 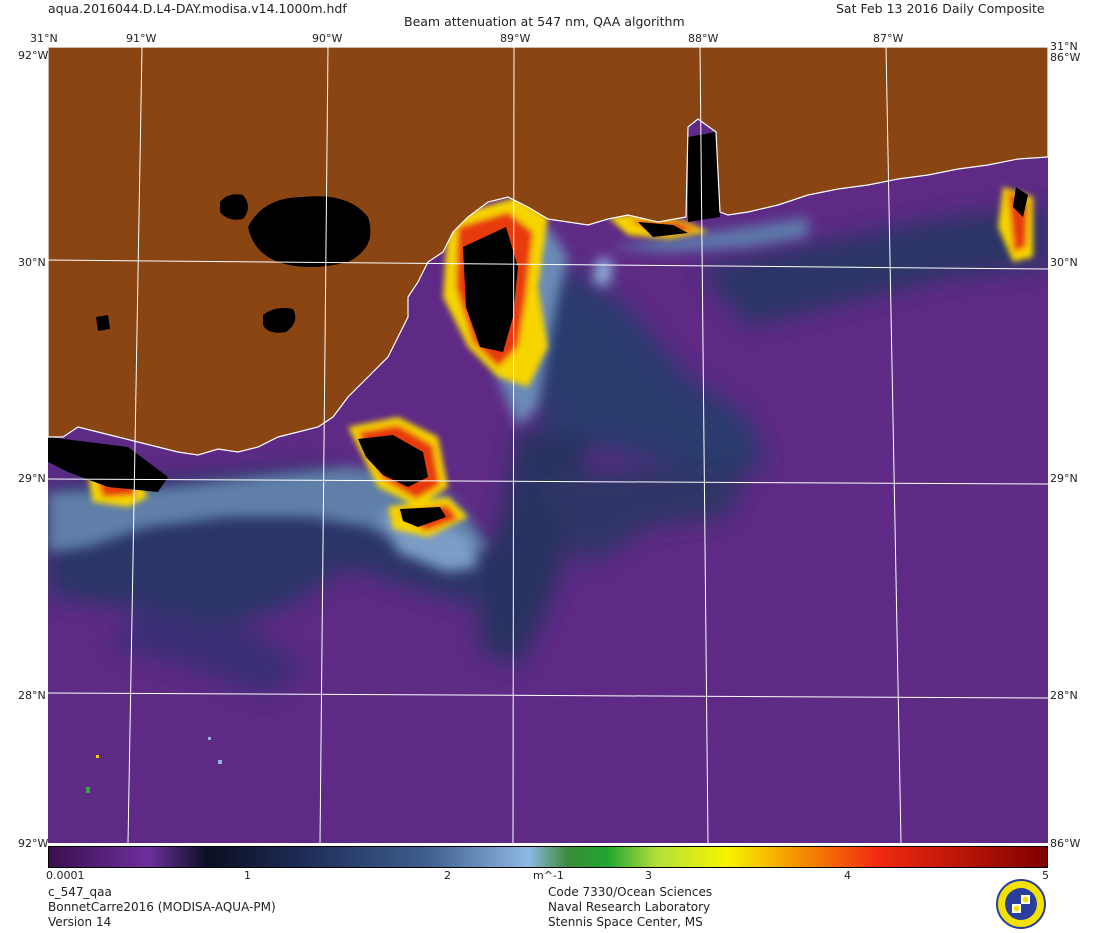 I want to click on org-name: Naval Research Laboratory, so click(x=629, y=907).